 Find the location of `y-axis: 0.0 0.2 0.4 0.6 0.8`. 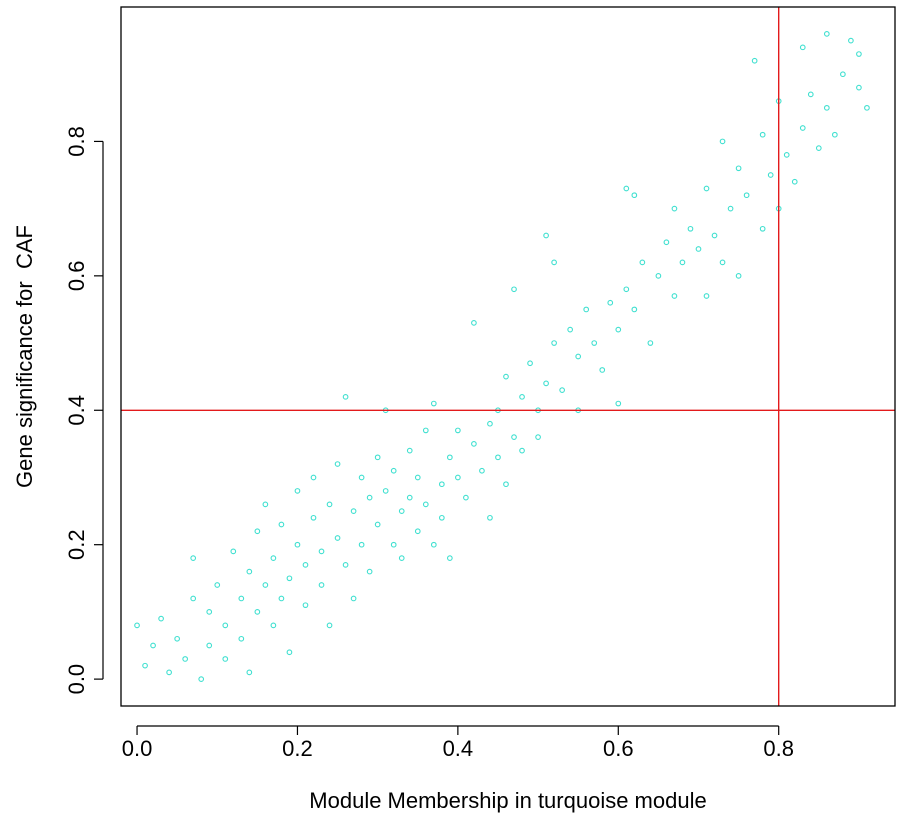

y-axis: 0.0 0.2 0.4 0.6 0.8 is located at coordinates (84, 410).